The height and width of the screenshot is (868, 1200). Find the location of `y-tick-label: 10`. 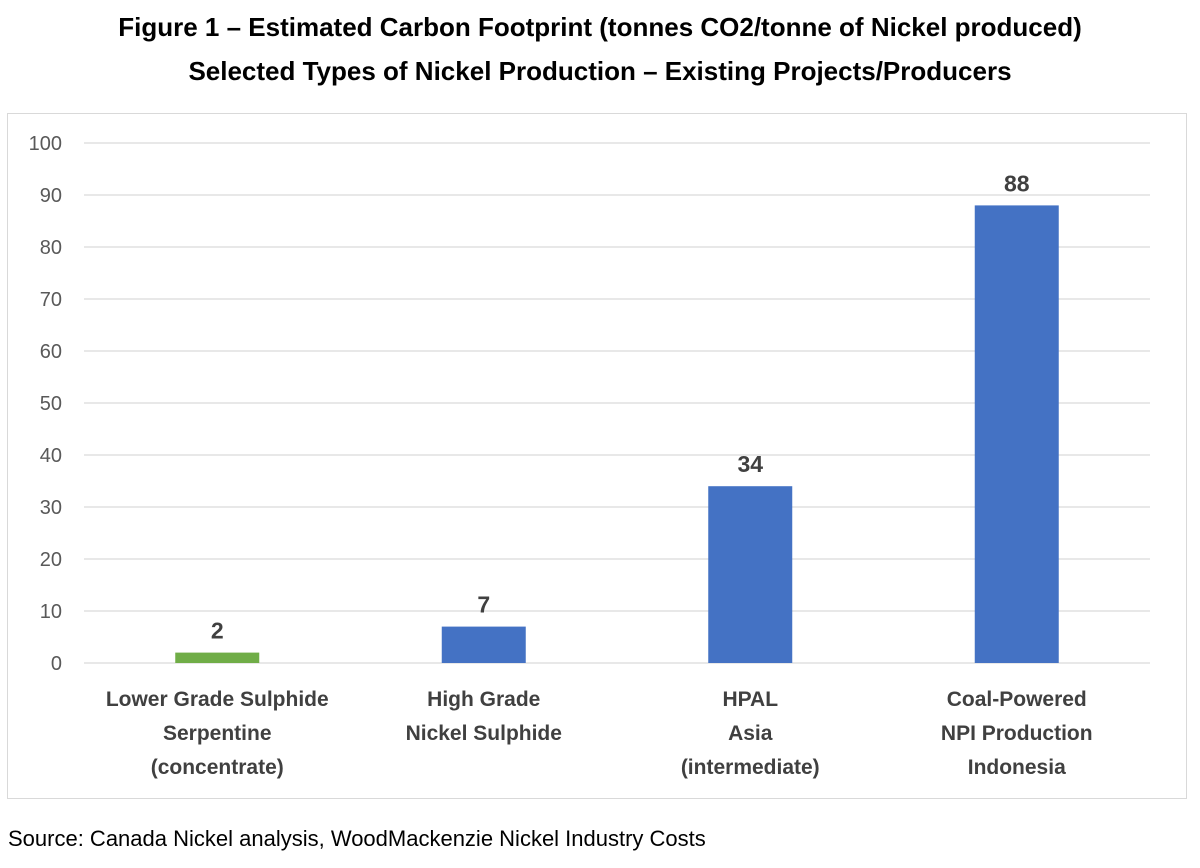

y-tick-label: 10 is located at coordinates (51, 612).